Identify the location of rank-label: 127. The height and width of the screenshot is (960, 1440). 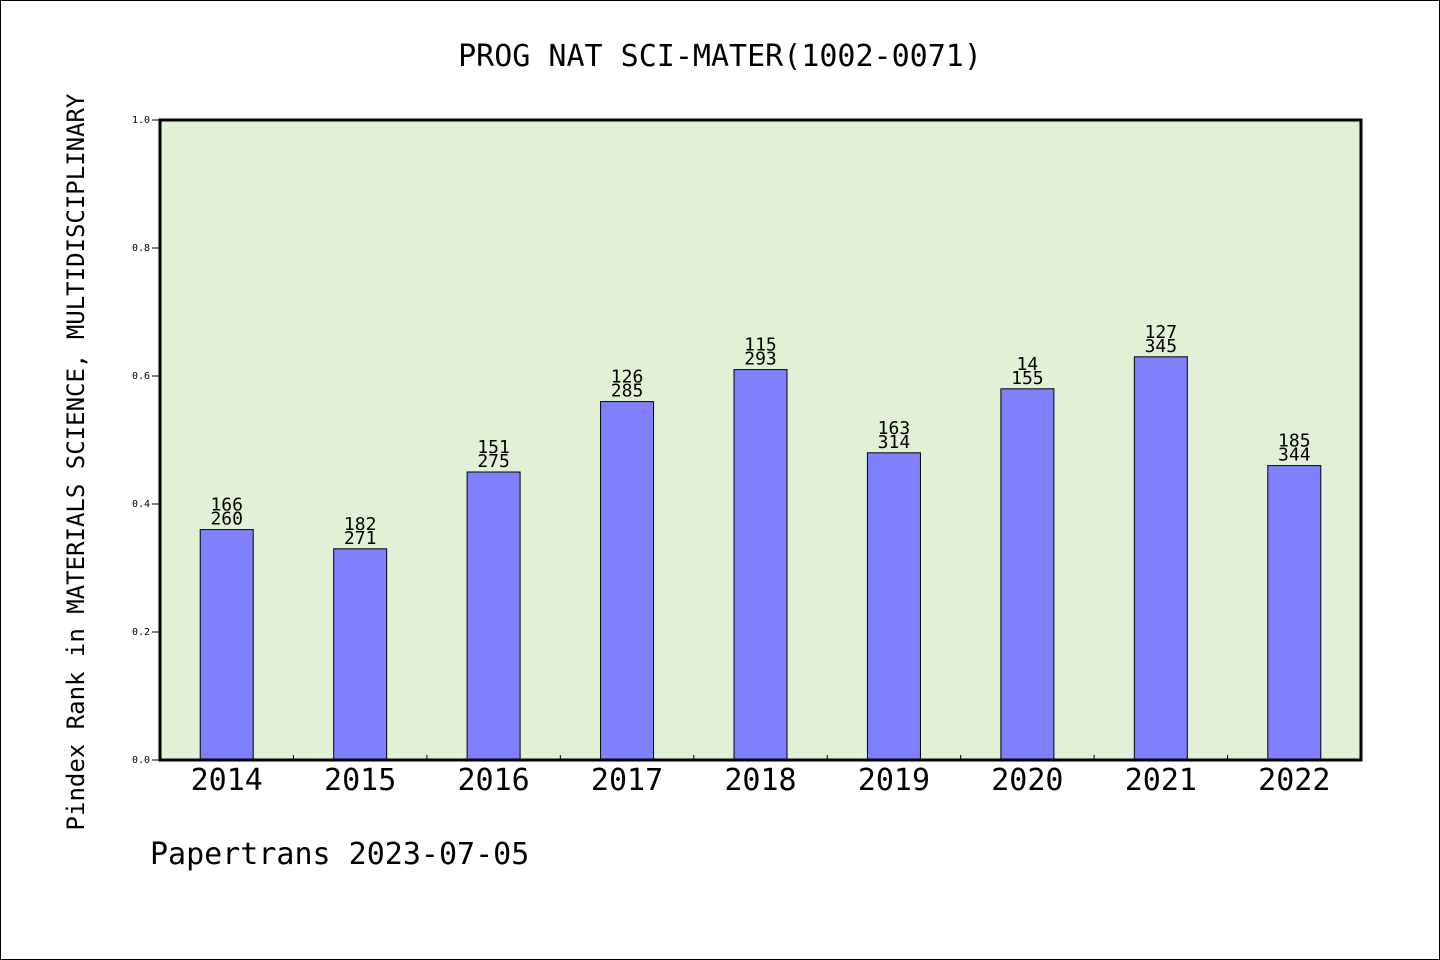
(1161, 332).